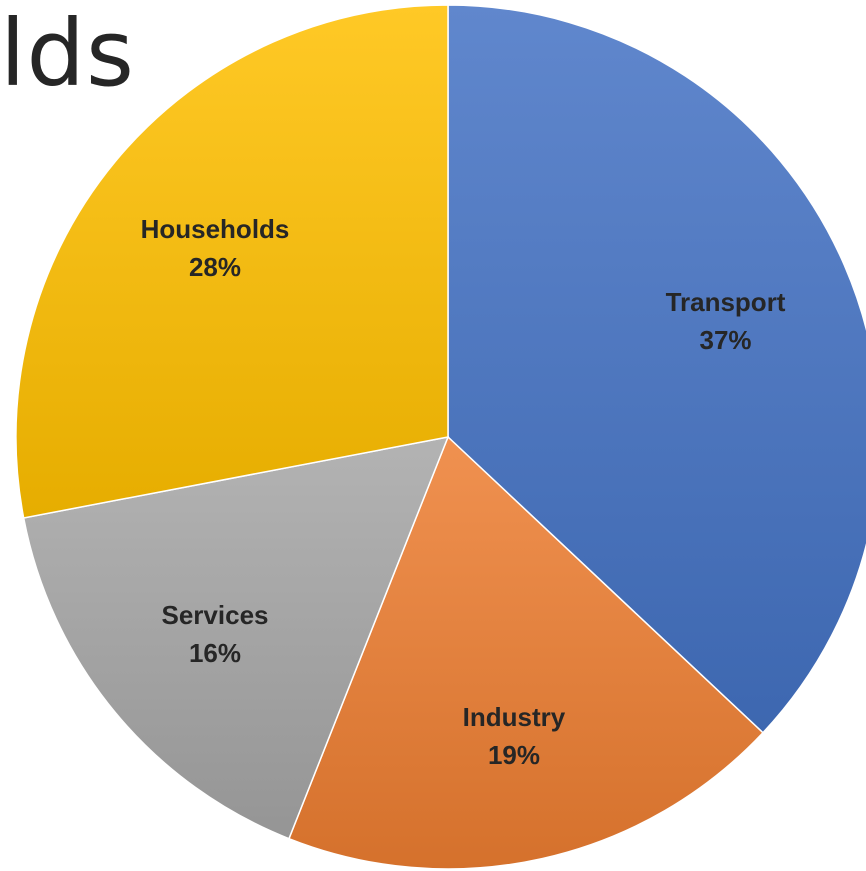 Image resolution: width=866 pixels, height=871 pixels. I want to click on pie-label-category: Transport, so click(726, 302).